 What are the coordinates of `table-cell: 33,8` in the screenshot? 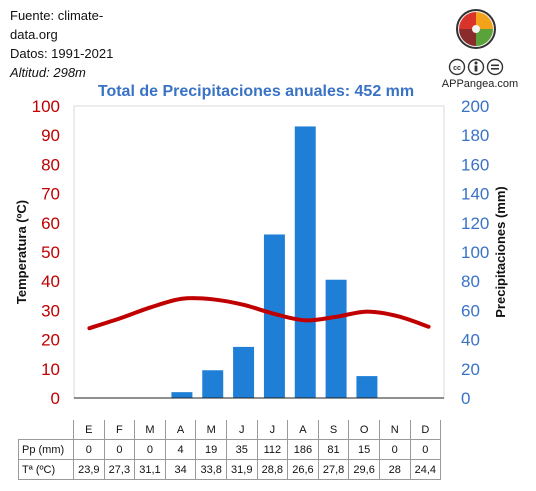 It's located at (211, 469).